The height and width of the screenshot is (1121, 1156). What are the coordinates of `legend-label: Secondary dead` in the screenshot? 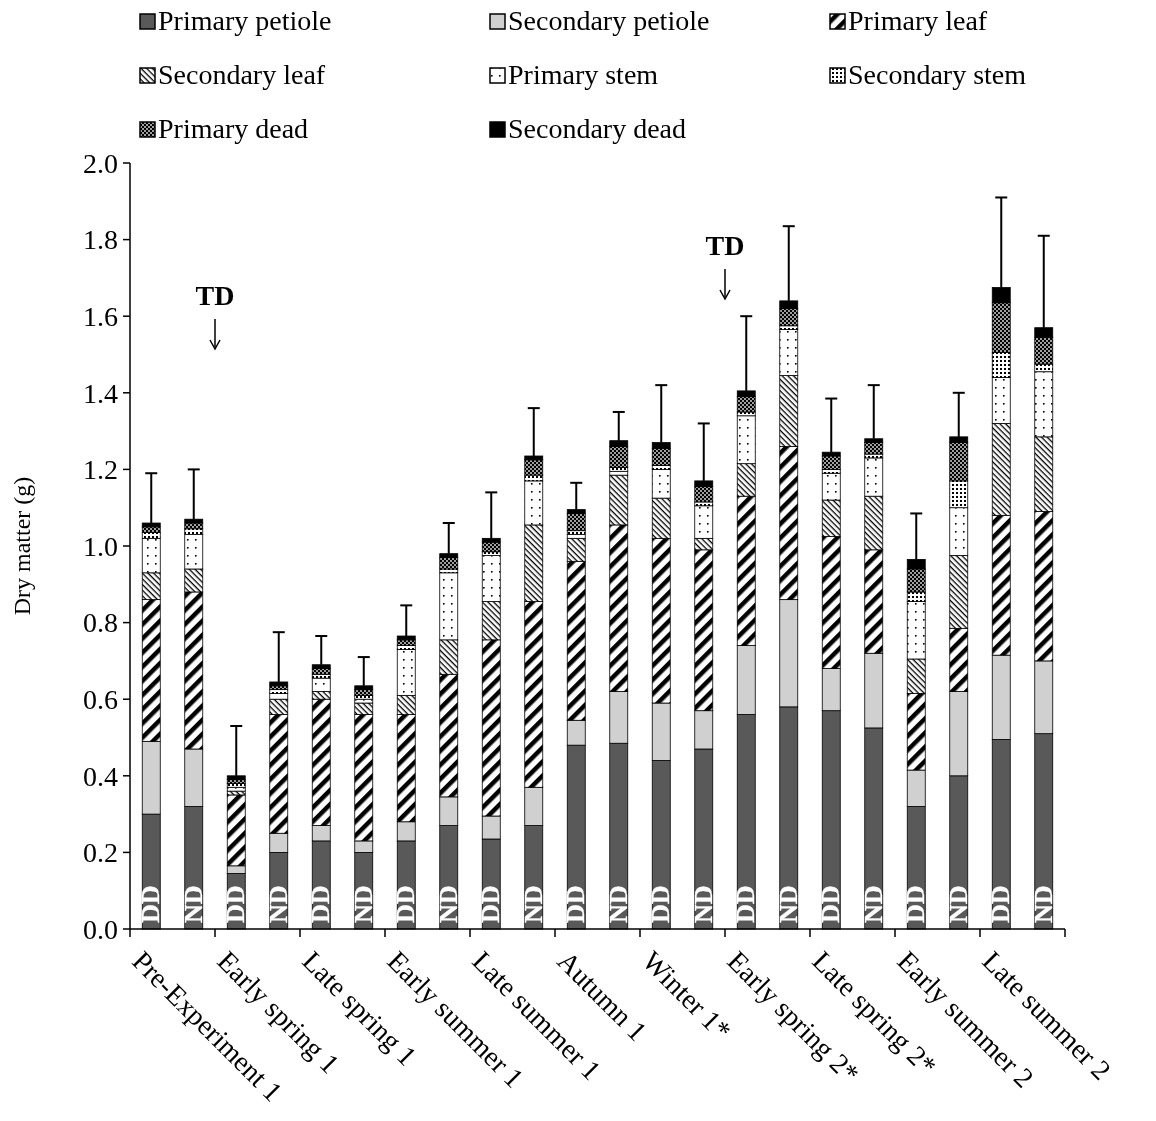 It's located at (597, 128).